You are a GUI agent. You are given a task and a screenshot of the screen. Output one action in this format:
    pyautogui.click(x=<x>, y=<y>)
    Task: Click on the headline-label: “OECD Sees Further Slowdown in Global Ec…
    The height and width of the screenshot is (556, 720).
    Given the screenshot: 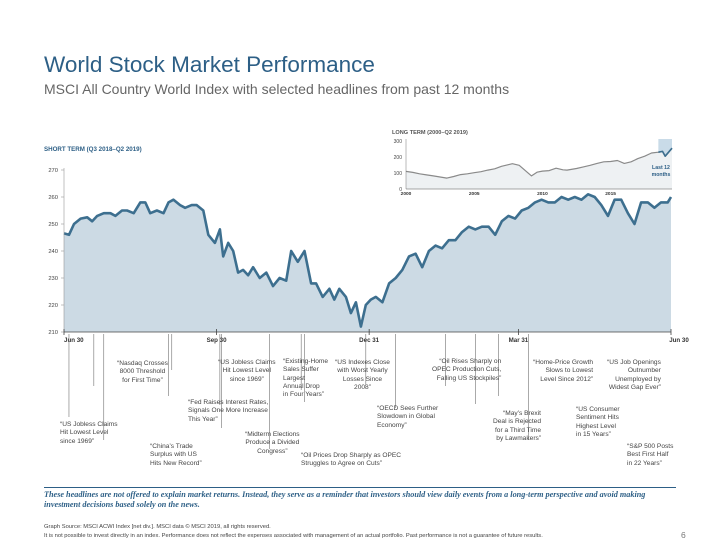 What is the action you would take?
    pyautogui.click(x=408, y=417)
    